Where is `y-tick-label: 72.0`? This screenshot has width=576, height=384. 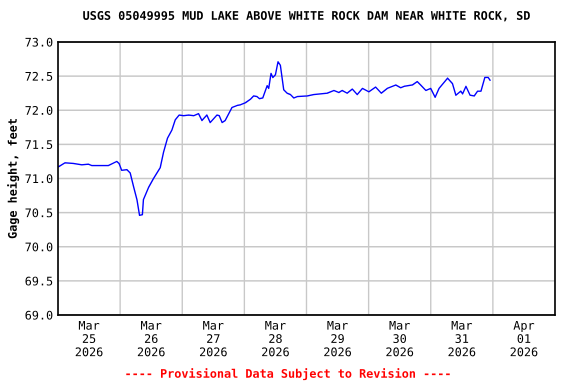
y-tick-label: 72.0 is located at coordinates (39, 110).